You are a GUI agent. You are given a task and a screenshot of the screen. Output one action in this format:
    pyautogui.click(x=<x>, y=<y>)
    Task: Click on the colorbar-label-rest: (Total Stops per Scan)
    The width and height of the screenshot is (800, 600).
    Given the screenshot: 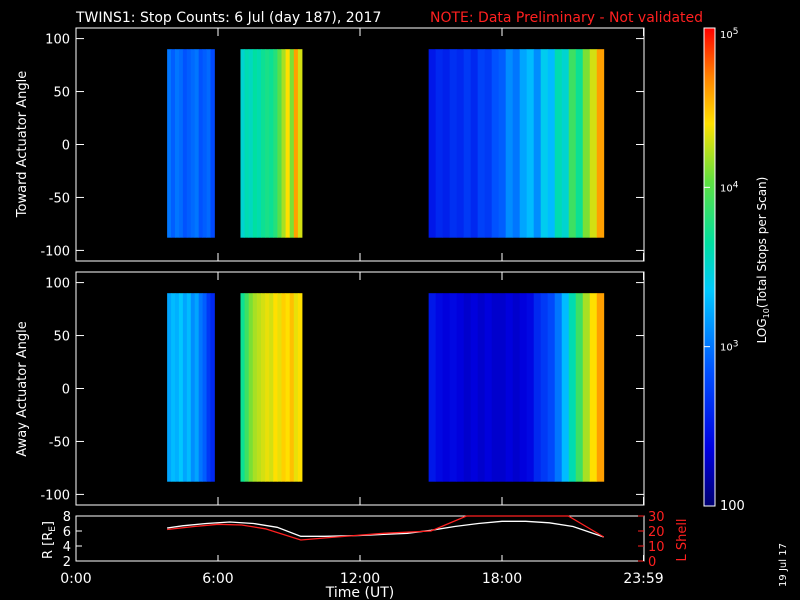 What is the action you would take?
    pyautogui.click(x=762, y=242)
    